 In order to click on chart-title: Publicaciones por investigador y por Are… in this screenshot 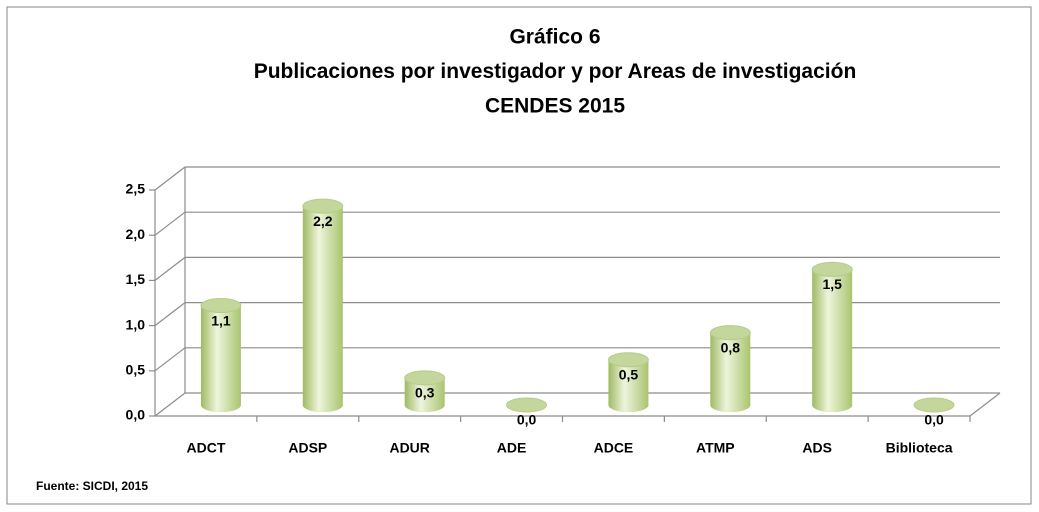, I will do `click(555, 71)`.